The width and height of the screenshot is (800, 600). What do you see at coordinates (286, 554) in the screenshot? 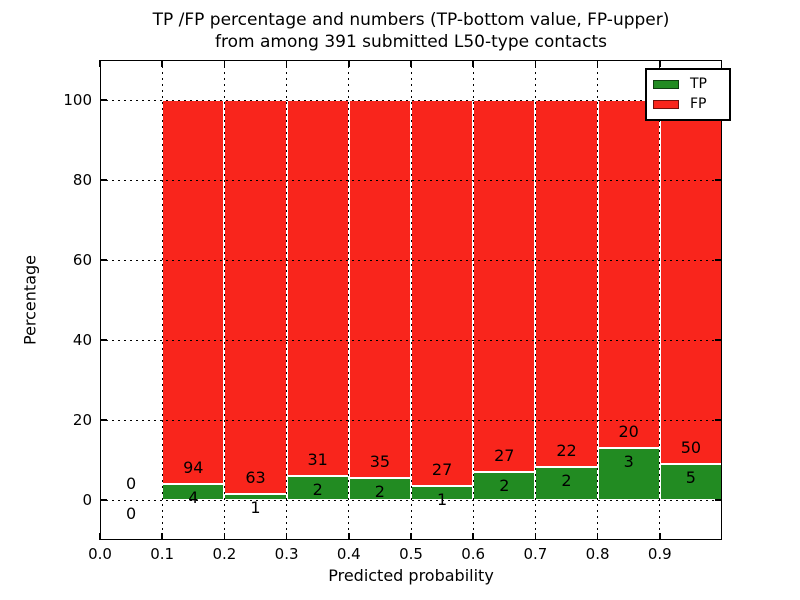
I see `x-tick-label: 0.3` at bounding box center [286, 554].